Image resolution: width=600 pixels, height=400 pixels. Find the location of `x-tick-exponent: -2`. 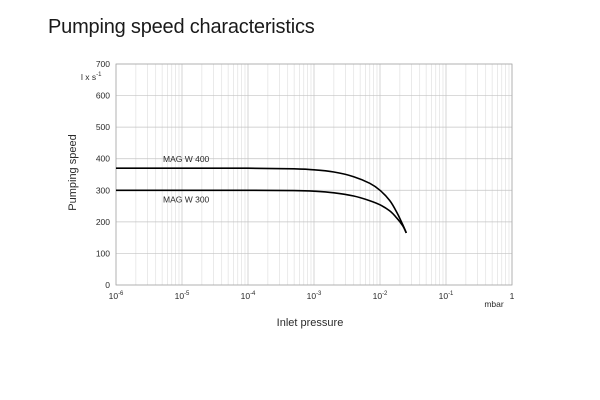

x-tick-exponent: -2 is located at coordinates (385, 294).